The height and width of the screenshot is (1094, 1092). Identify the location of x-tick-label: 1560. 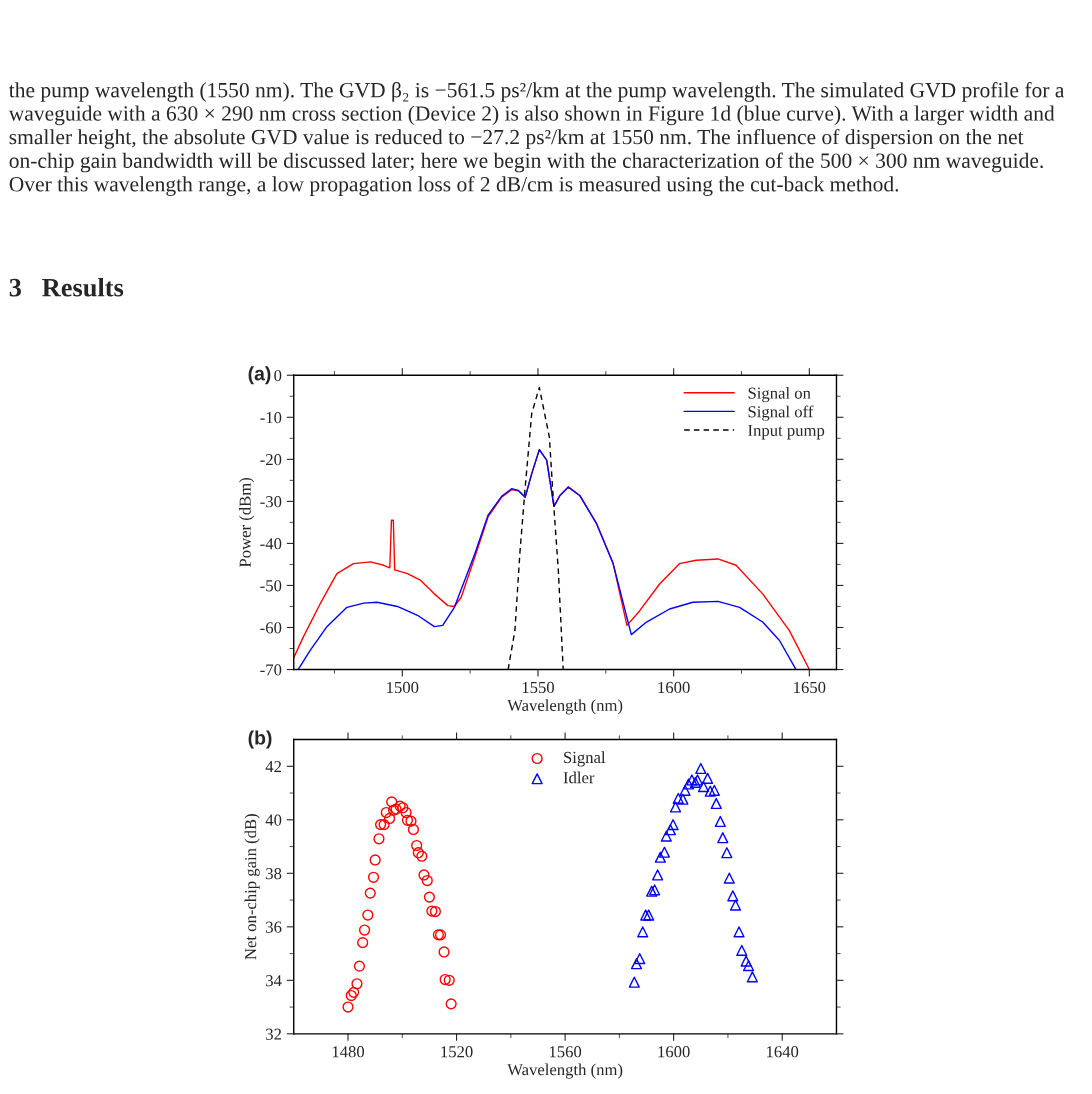
(565, 1052).